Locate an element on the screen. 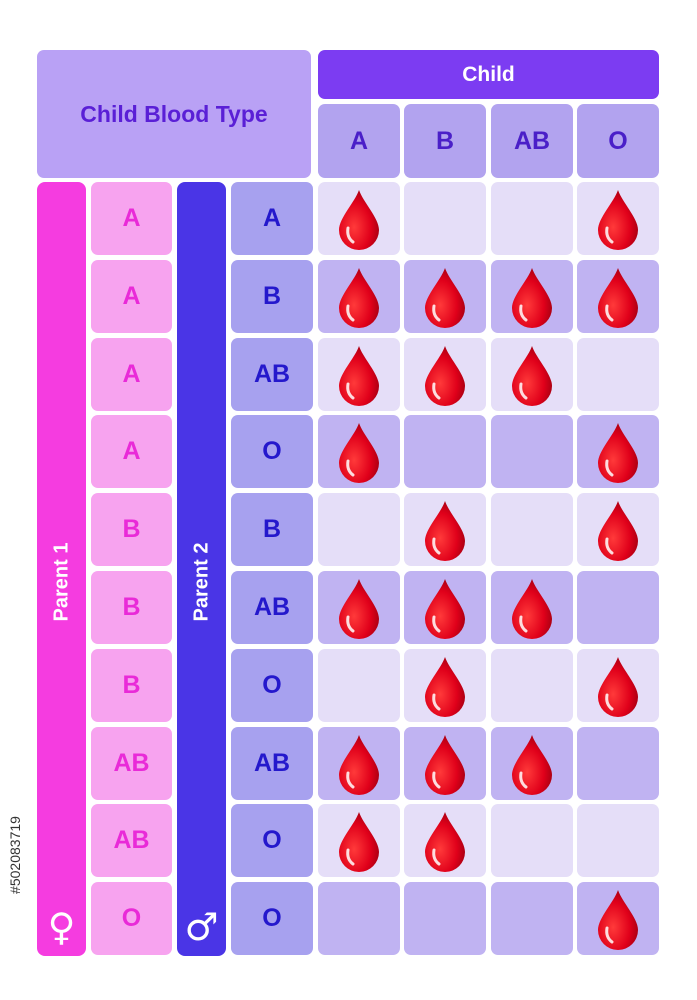 The width and height of the screenshot is (697, 1000). female-symbol-icon: ♀ is located at coordinates (61, 927).